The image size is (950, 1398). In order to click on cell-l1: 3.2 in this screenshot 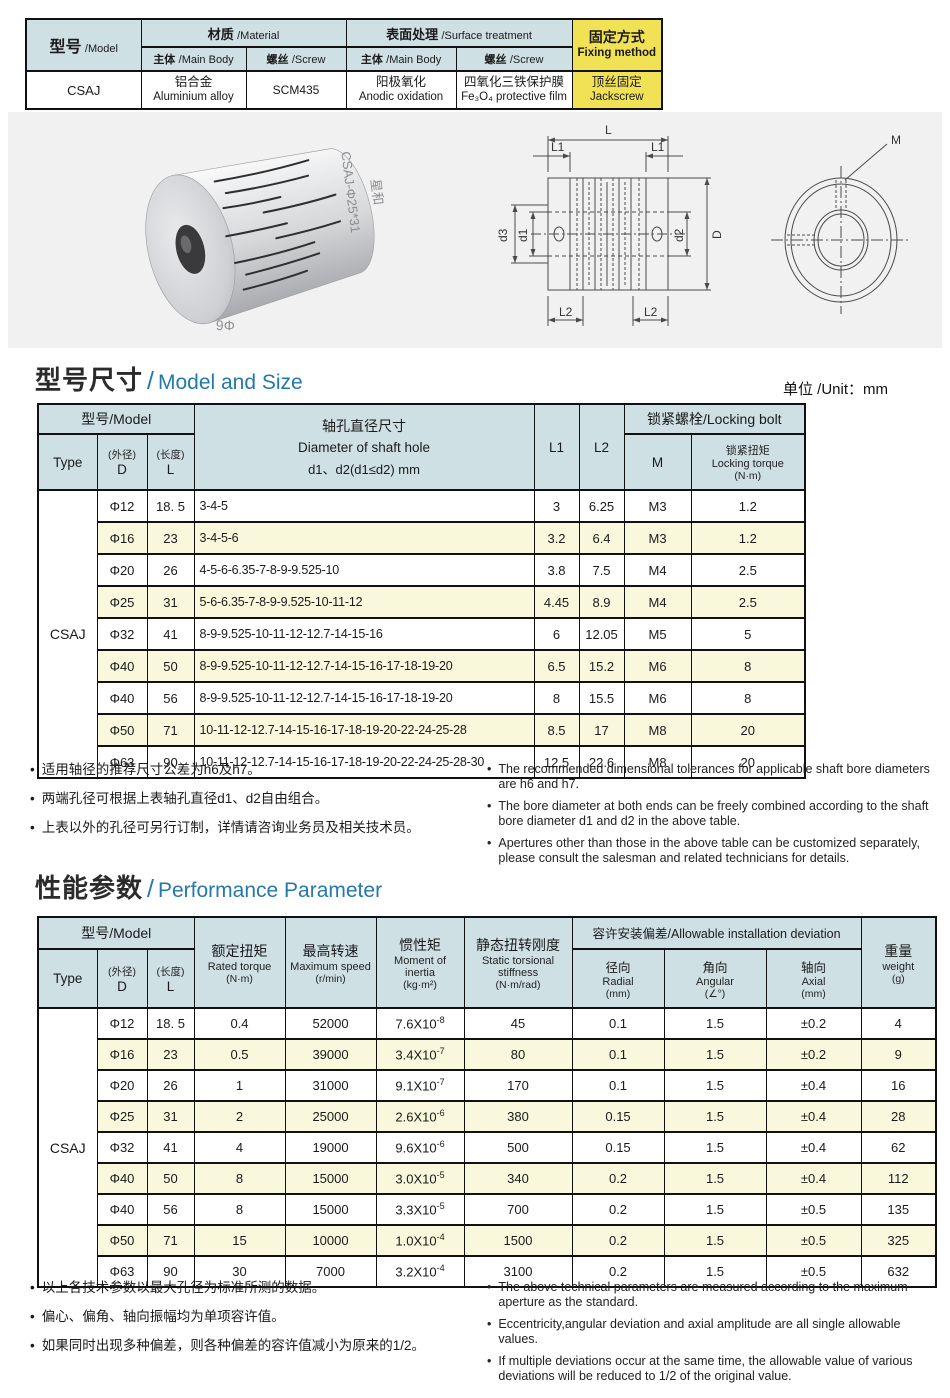, I will do `click(556, 538)`.